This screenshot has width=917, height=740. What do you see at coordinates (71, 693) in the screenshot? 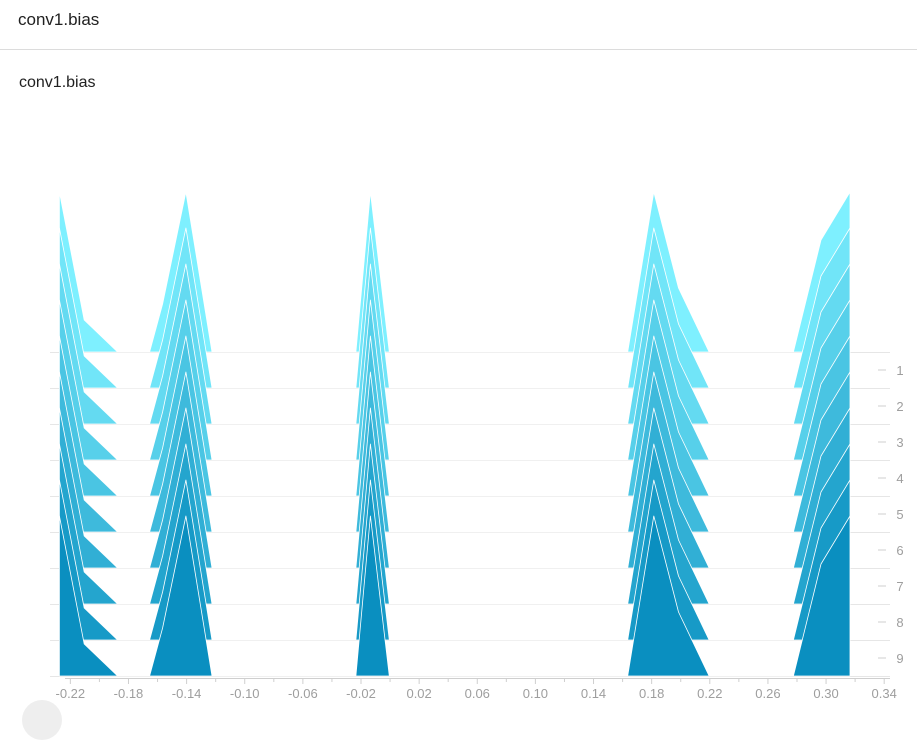
I see `x-tick-label: -0.22` at bounding box center [71, 693].